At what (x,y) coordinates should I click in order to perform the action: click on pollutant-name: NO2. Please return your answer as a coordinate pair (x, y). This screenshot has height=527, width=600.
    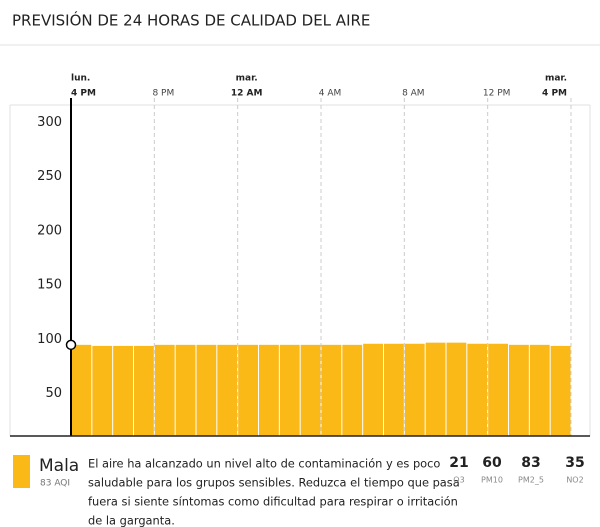
    Looking at the image, I should click on (574, 480).